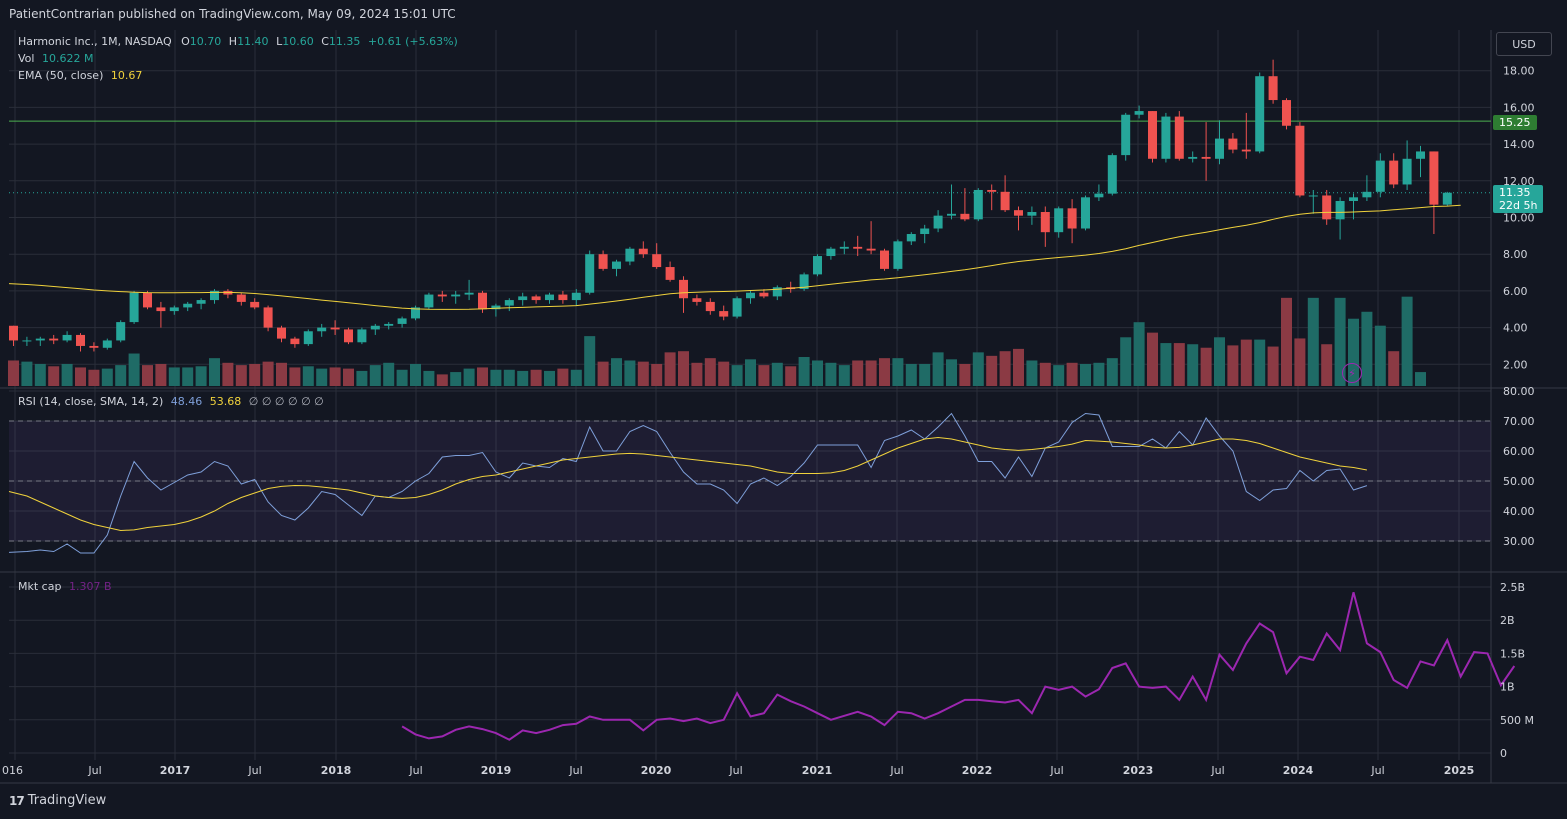 This screenshot has height=819, width=1567. I want to click on price-tick-label: 6.00, so click(1515, 291).